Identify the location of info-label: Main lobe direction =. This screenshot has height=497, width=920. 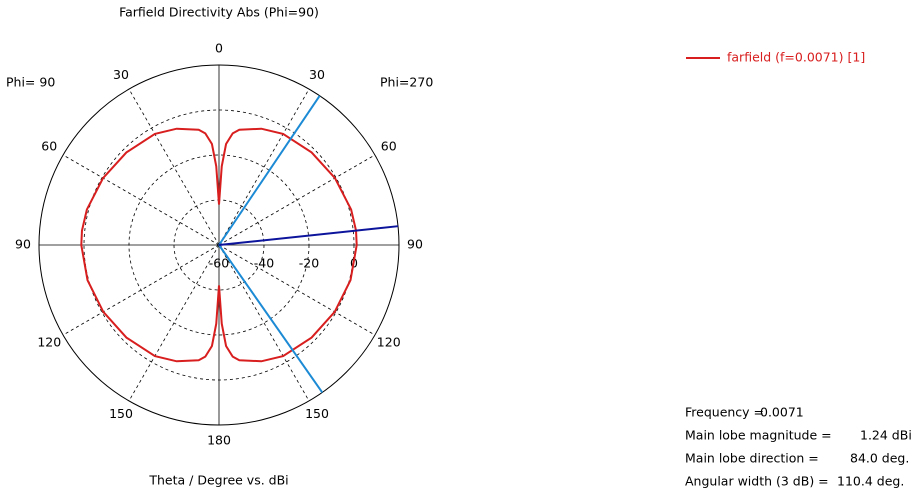
(752, 458).